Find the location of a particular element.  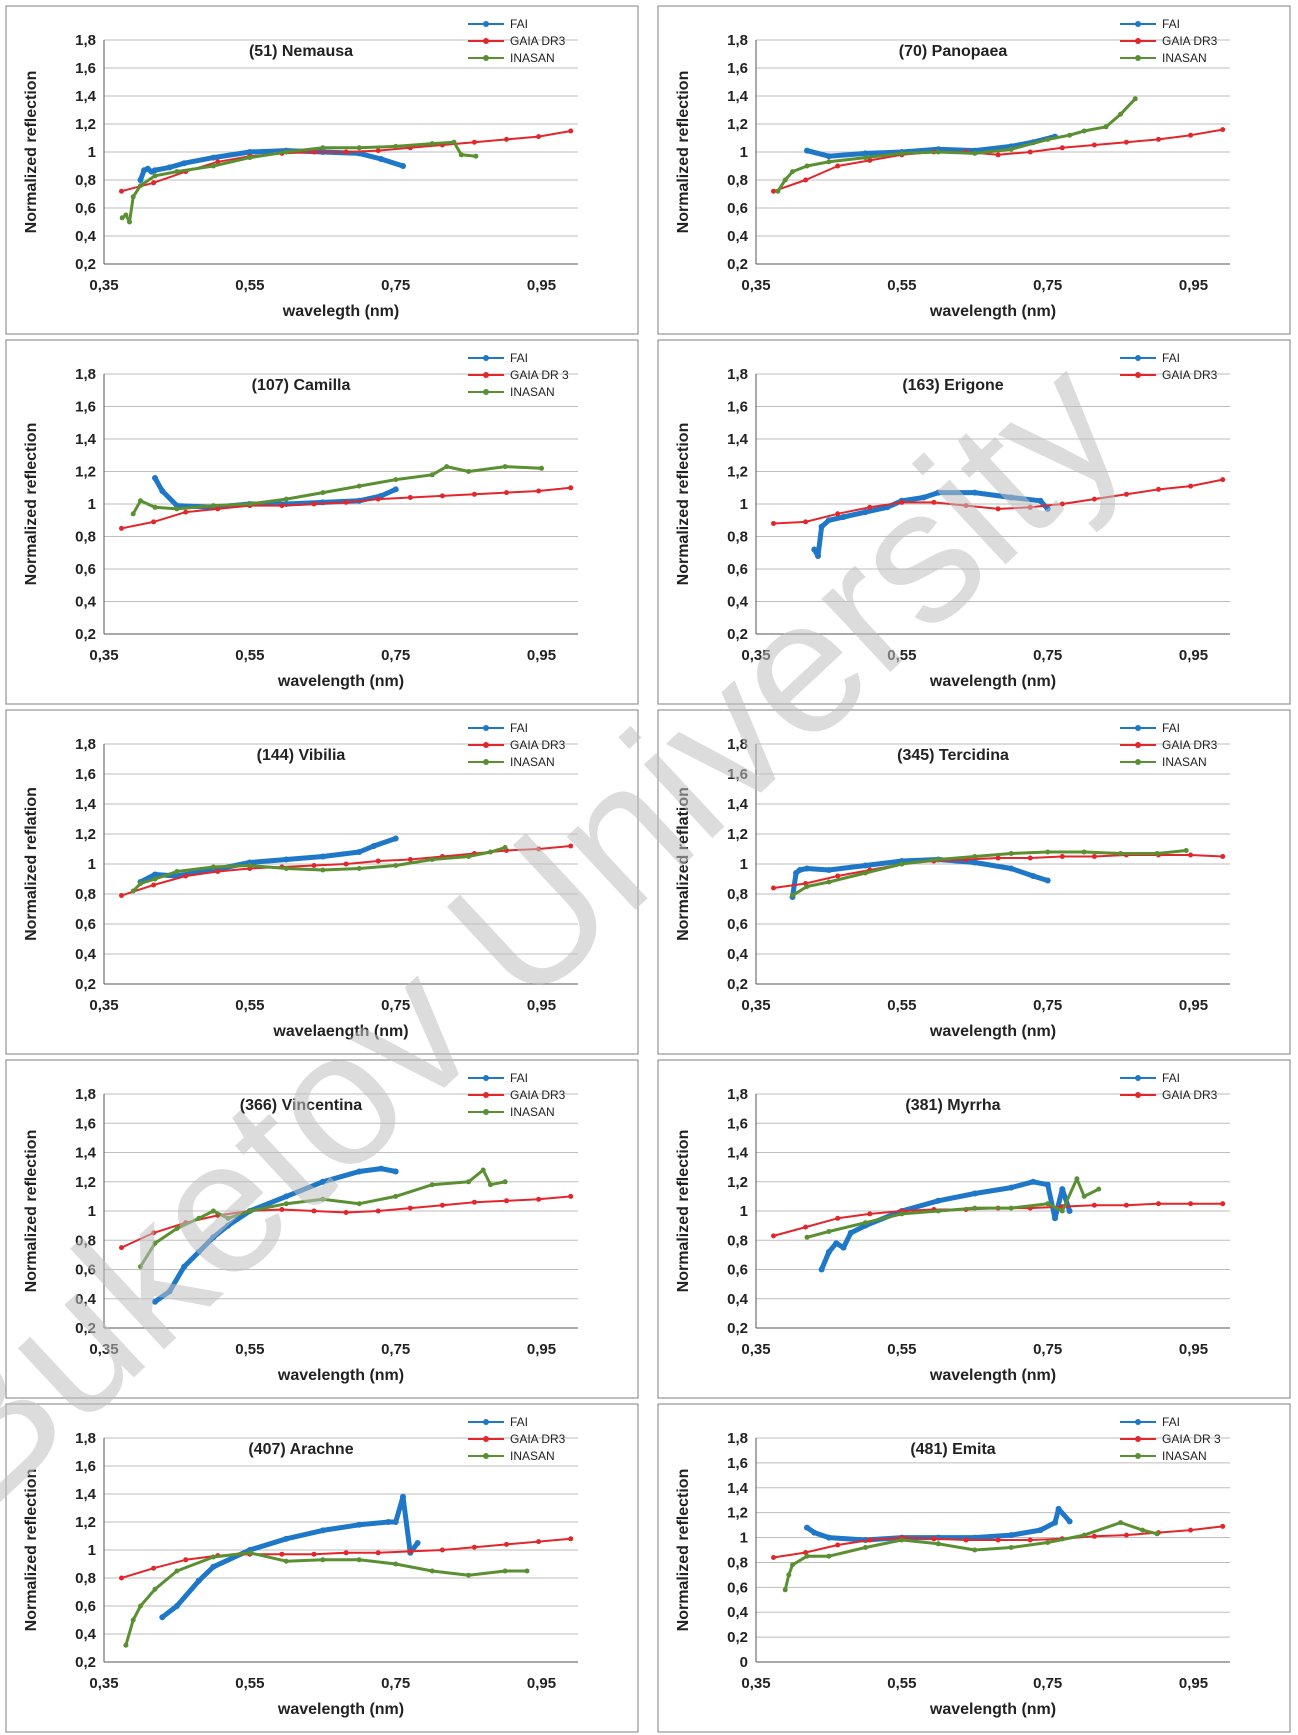

y-axis-label: Normalized reflection is located at coordinates (683, 504).